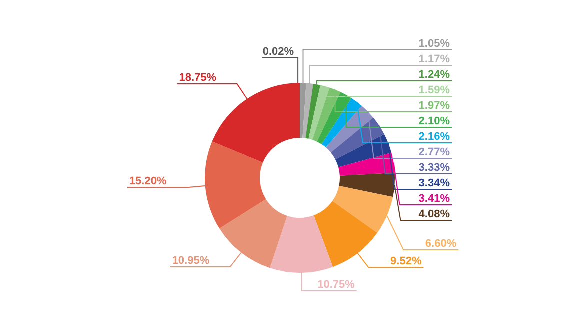 The height and width of the screenshot is (330, 585). What do you see at coordinates (434, 44) in the screenshot?
I see `data-label: 1.05%` at bounding box center [434, 44].